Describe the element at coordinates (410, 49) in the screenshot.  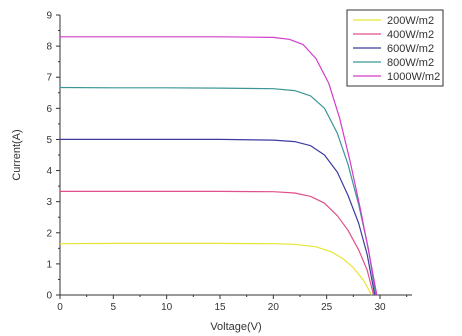
I see `legend-label: 600W/m2` at that location.